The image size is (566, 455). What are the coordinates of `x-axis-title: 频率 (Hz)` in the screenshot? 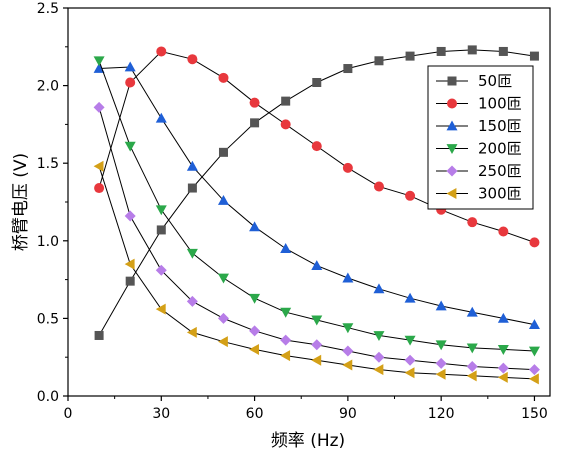 It's located at (308, 441).